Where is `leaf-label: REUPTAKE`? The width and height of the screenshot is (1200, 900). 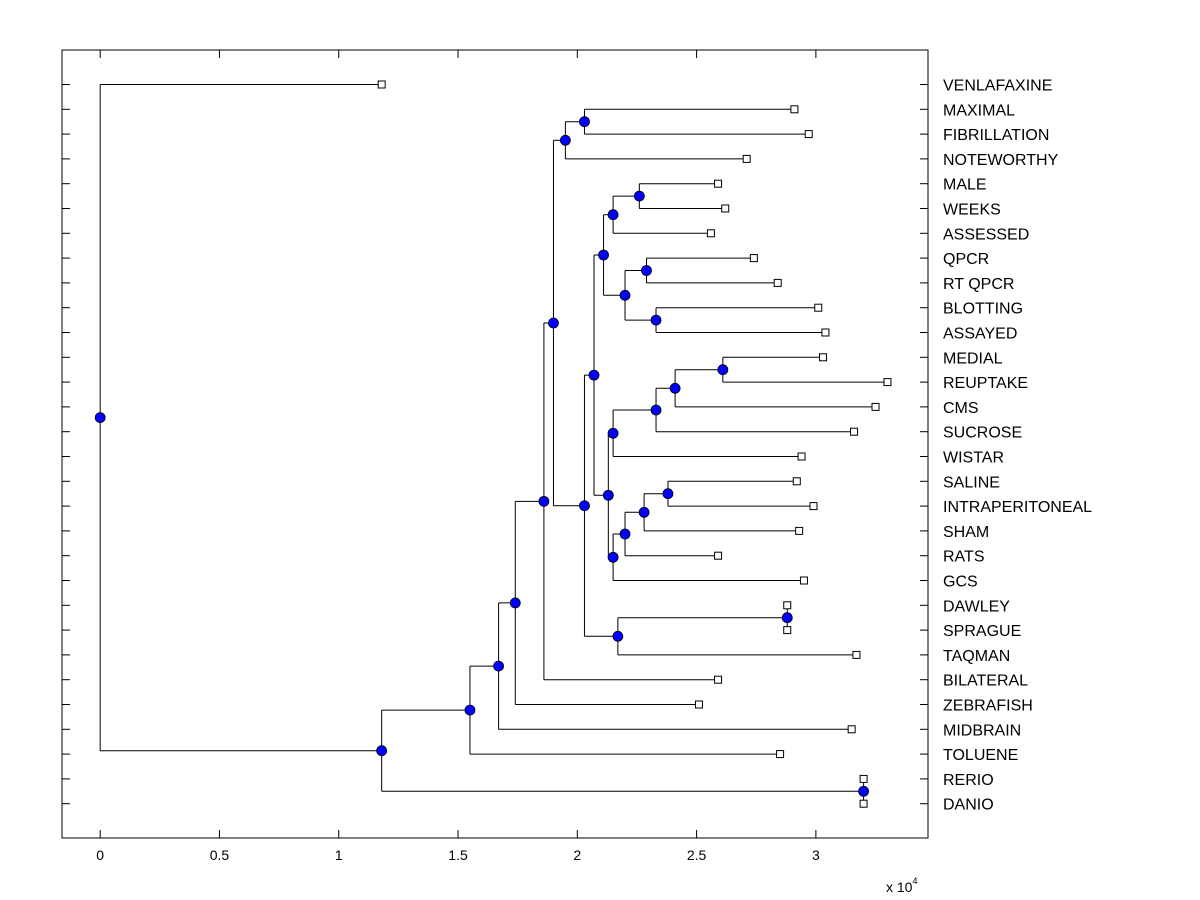 leaf-label: REUPTAKE is located at coordinates (985, 383).